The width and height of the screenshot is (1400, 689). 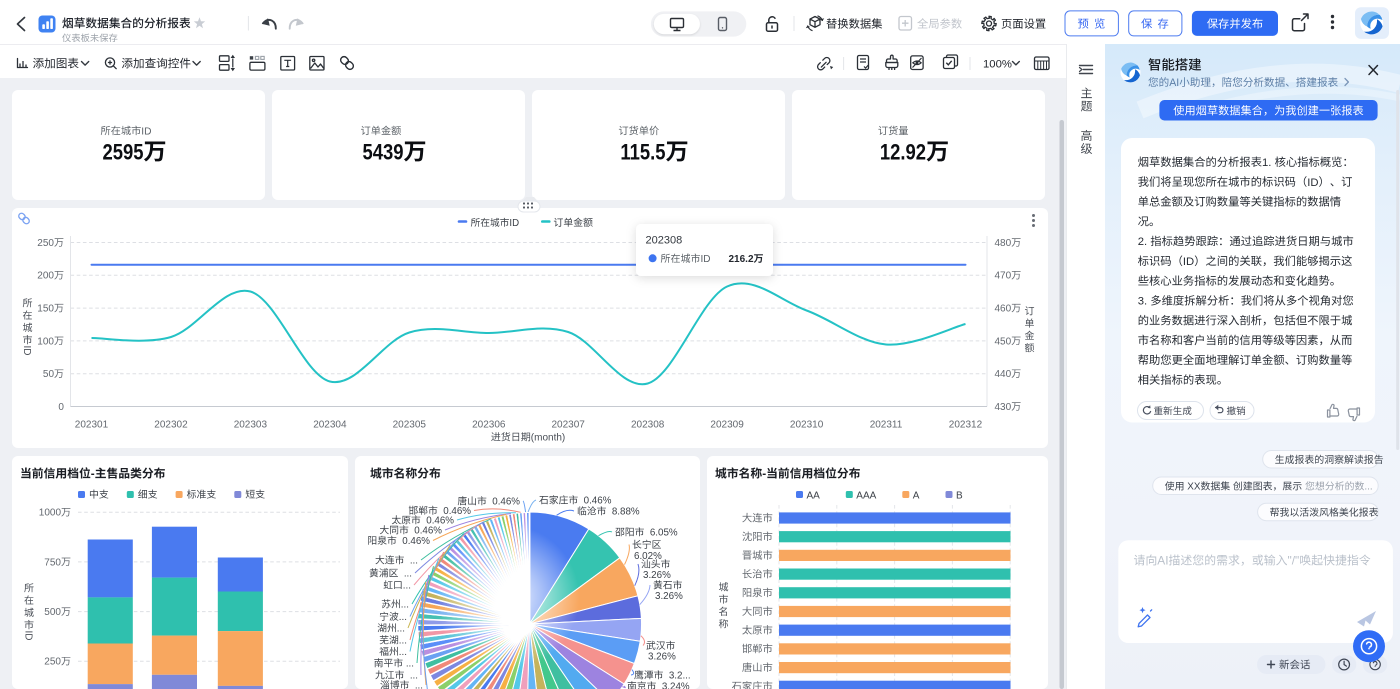 What do you see at coordinates (966, 425) in the screenshot?
I see `svg-text: 202312` at bounding box center [966, 425].